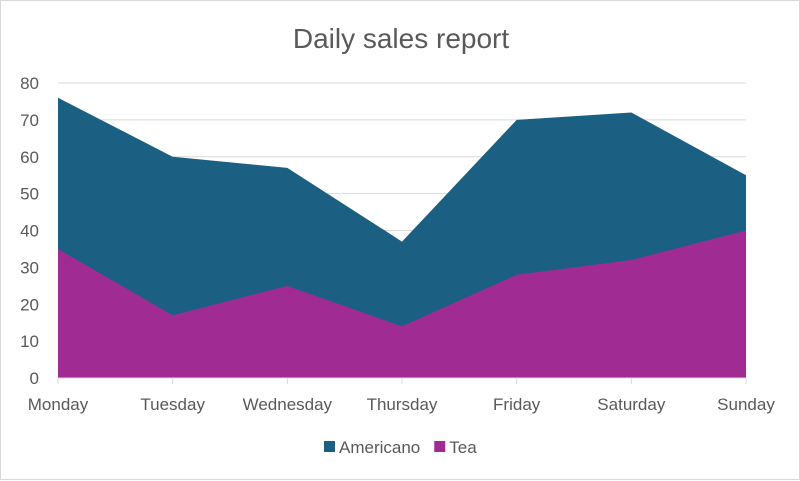 This screenshot has width=800, height=481. I want to click on y-tick-label: 30, so click(29, 267).